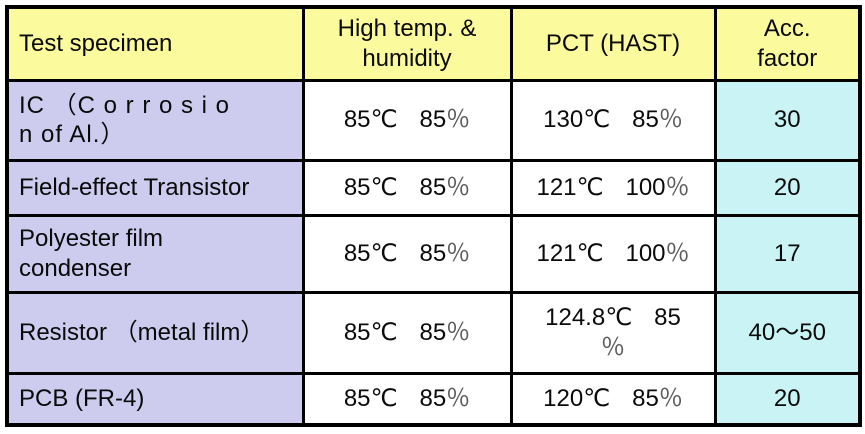 The image size is (865, 434). What do you see at coordinates (787, 120) in the screenshot?
I see `acc-factor-value: 30` at bounding box center [787, 120].